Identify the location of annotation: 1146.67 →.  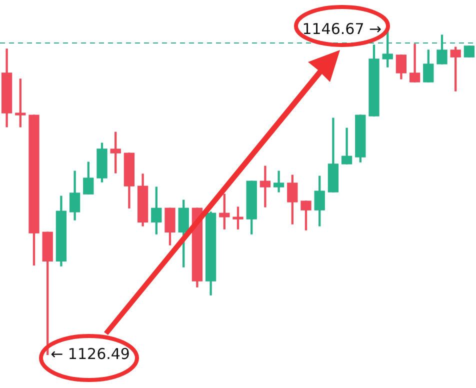
(342, 29).